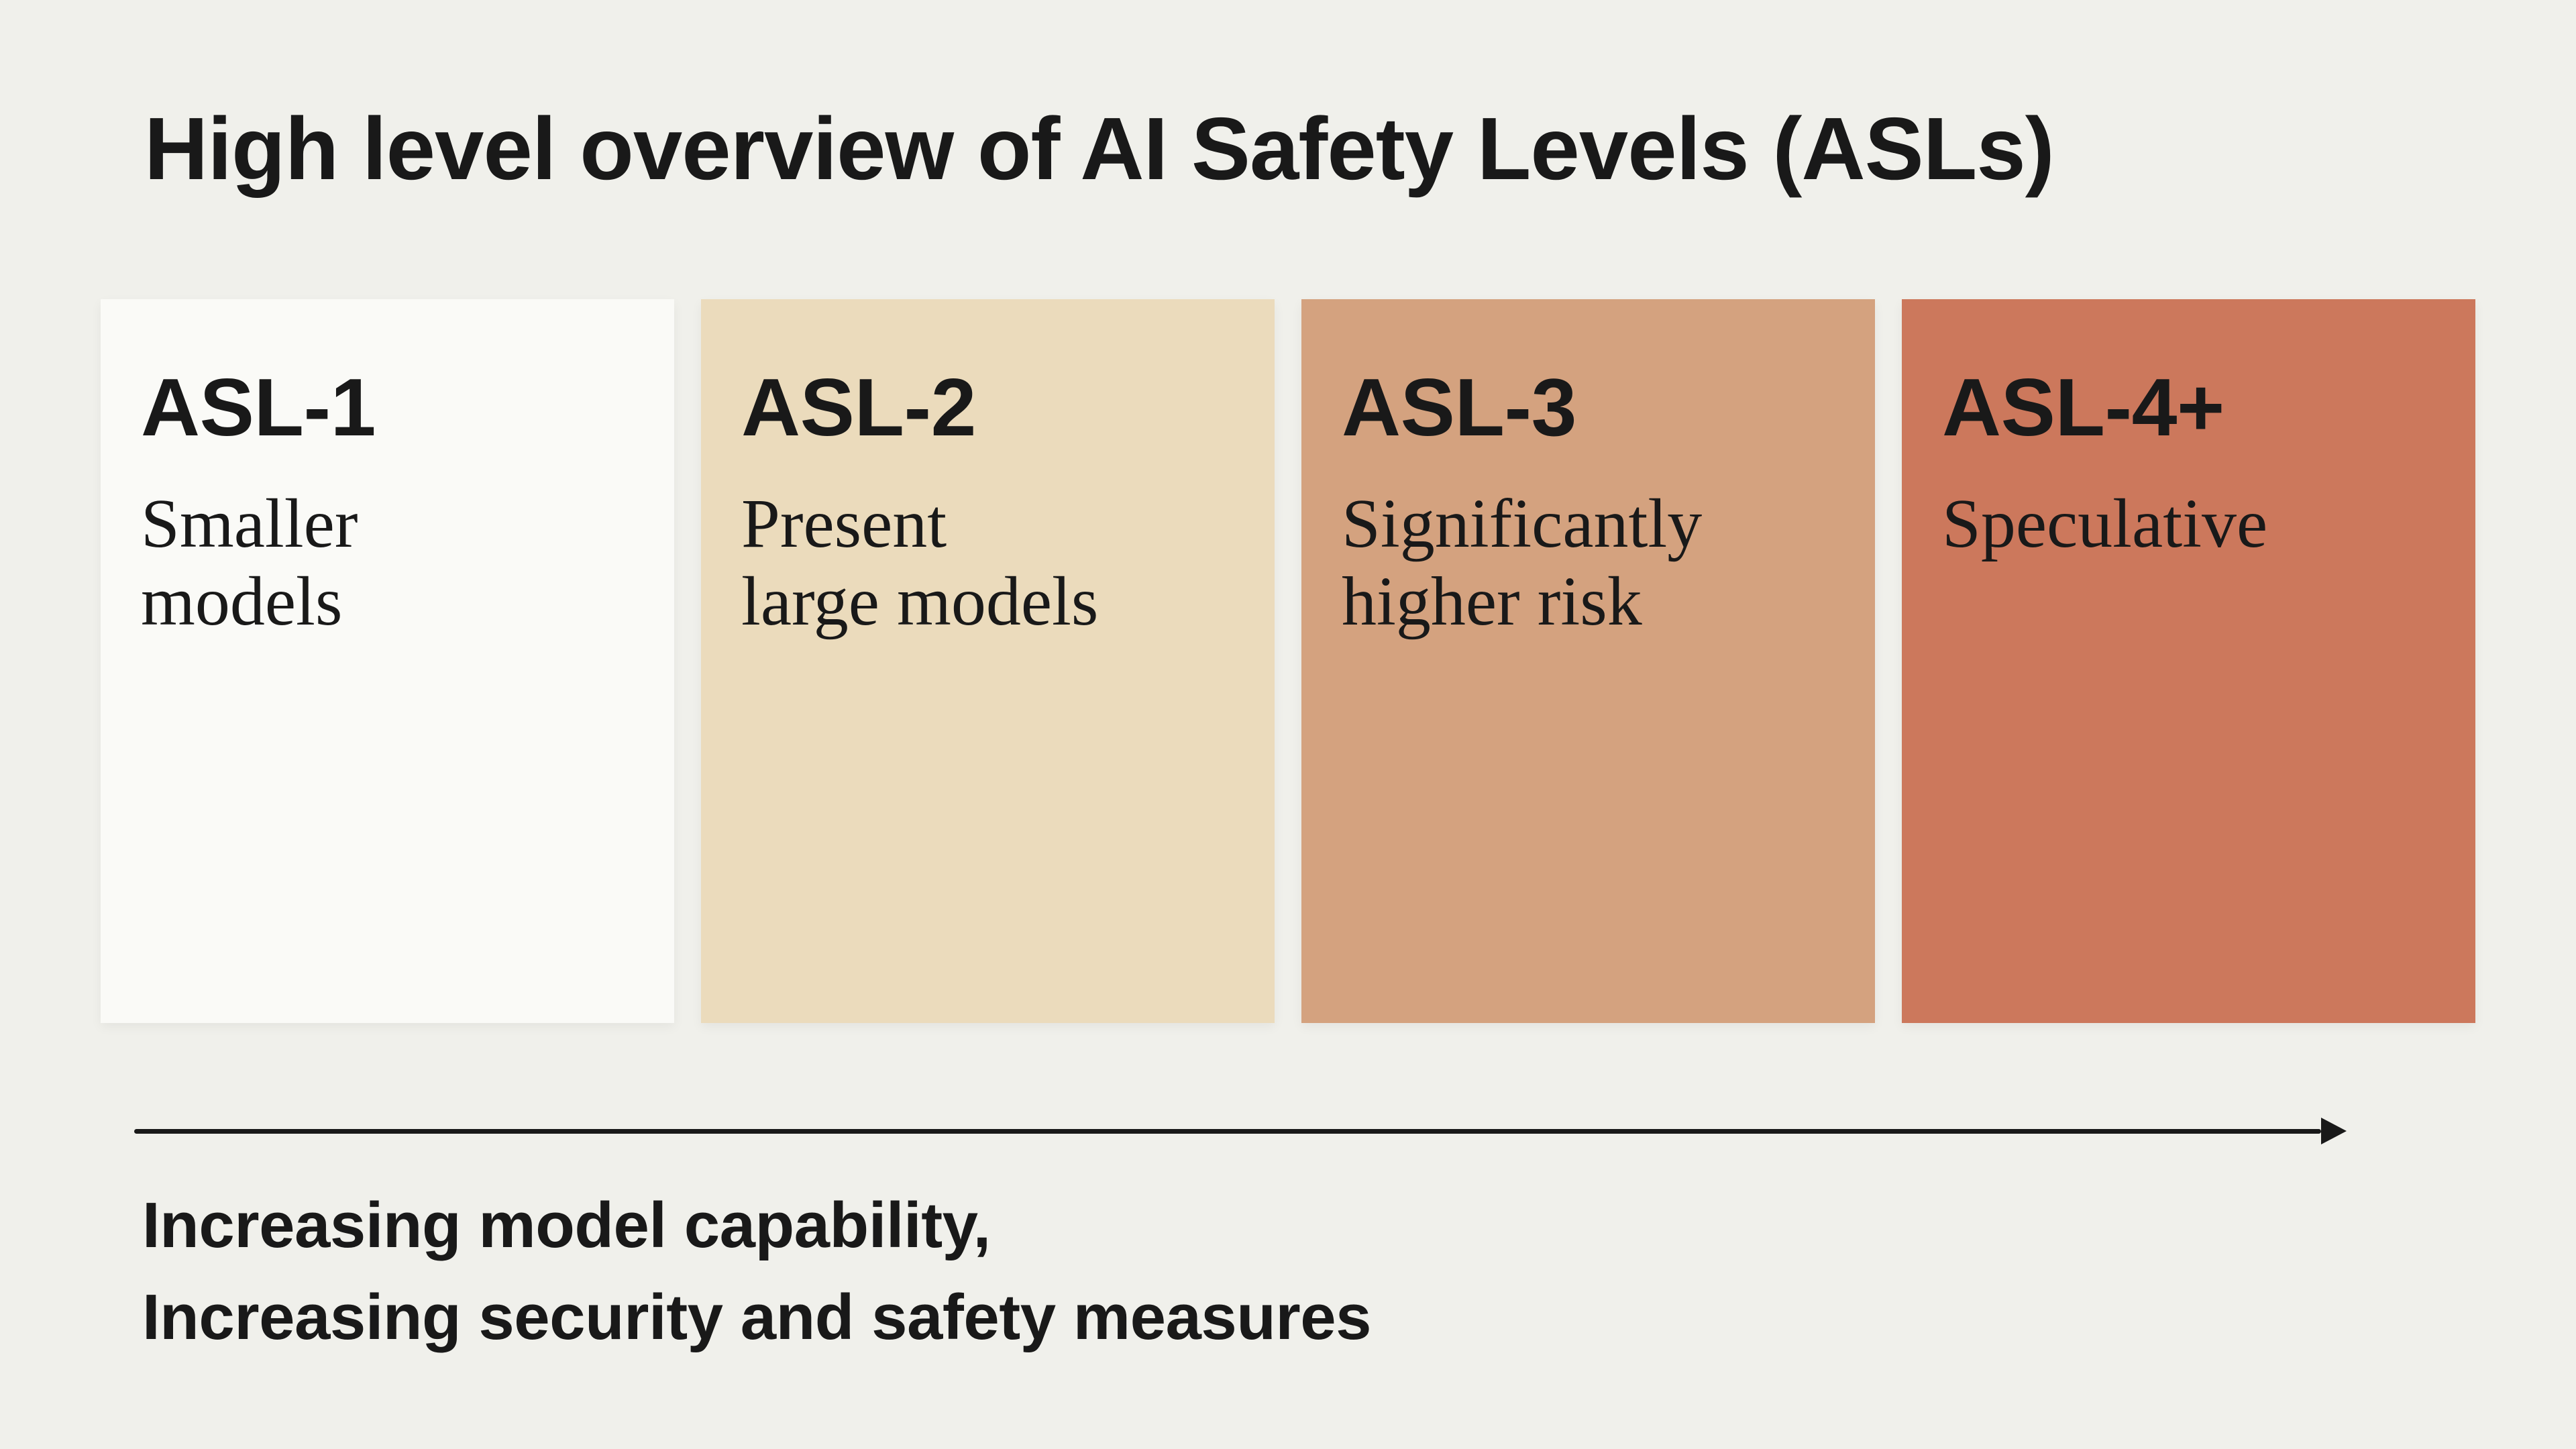  I want to click on card-description-asl-3: Significantly higher risk, so click(1588, 563).